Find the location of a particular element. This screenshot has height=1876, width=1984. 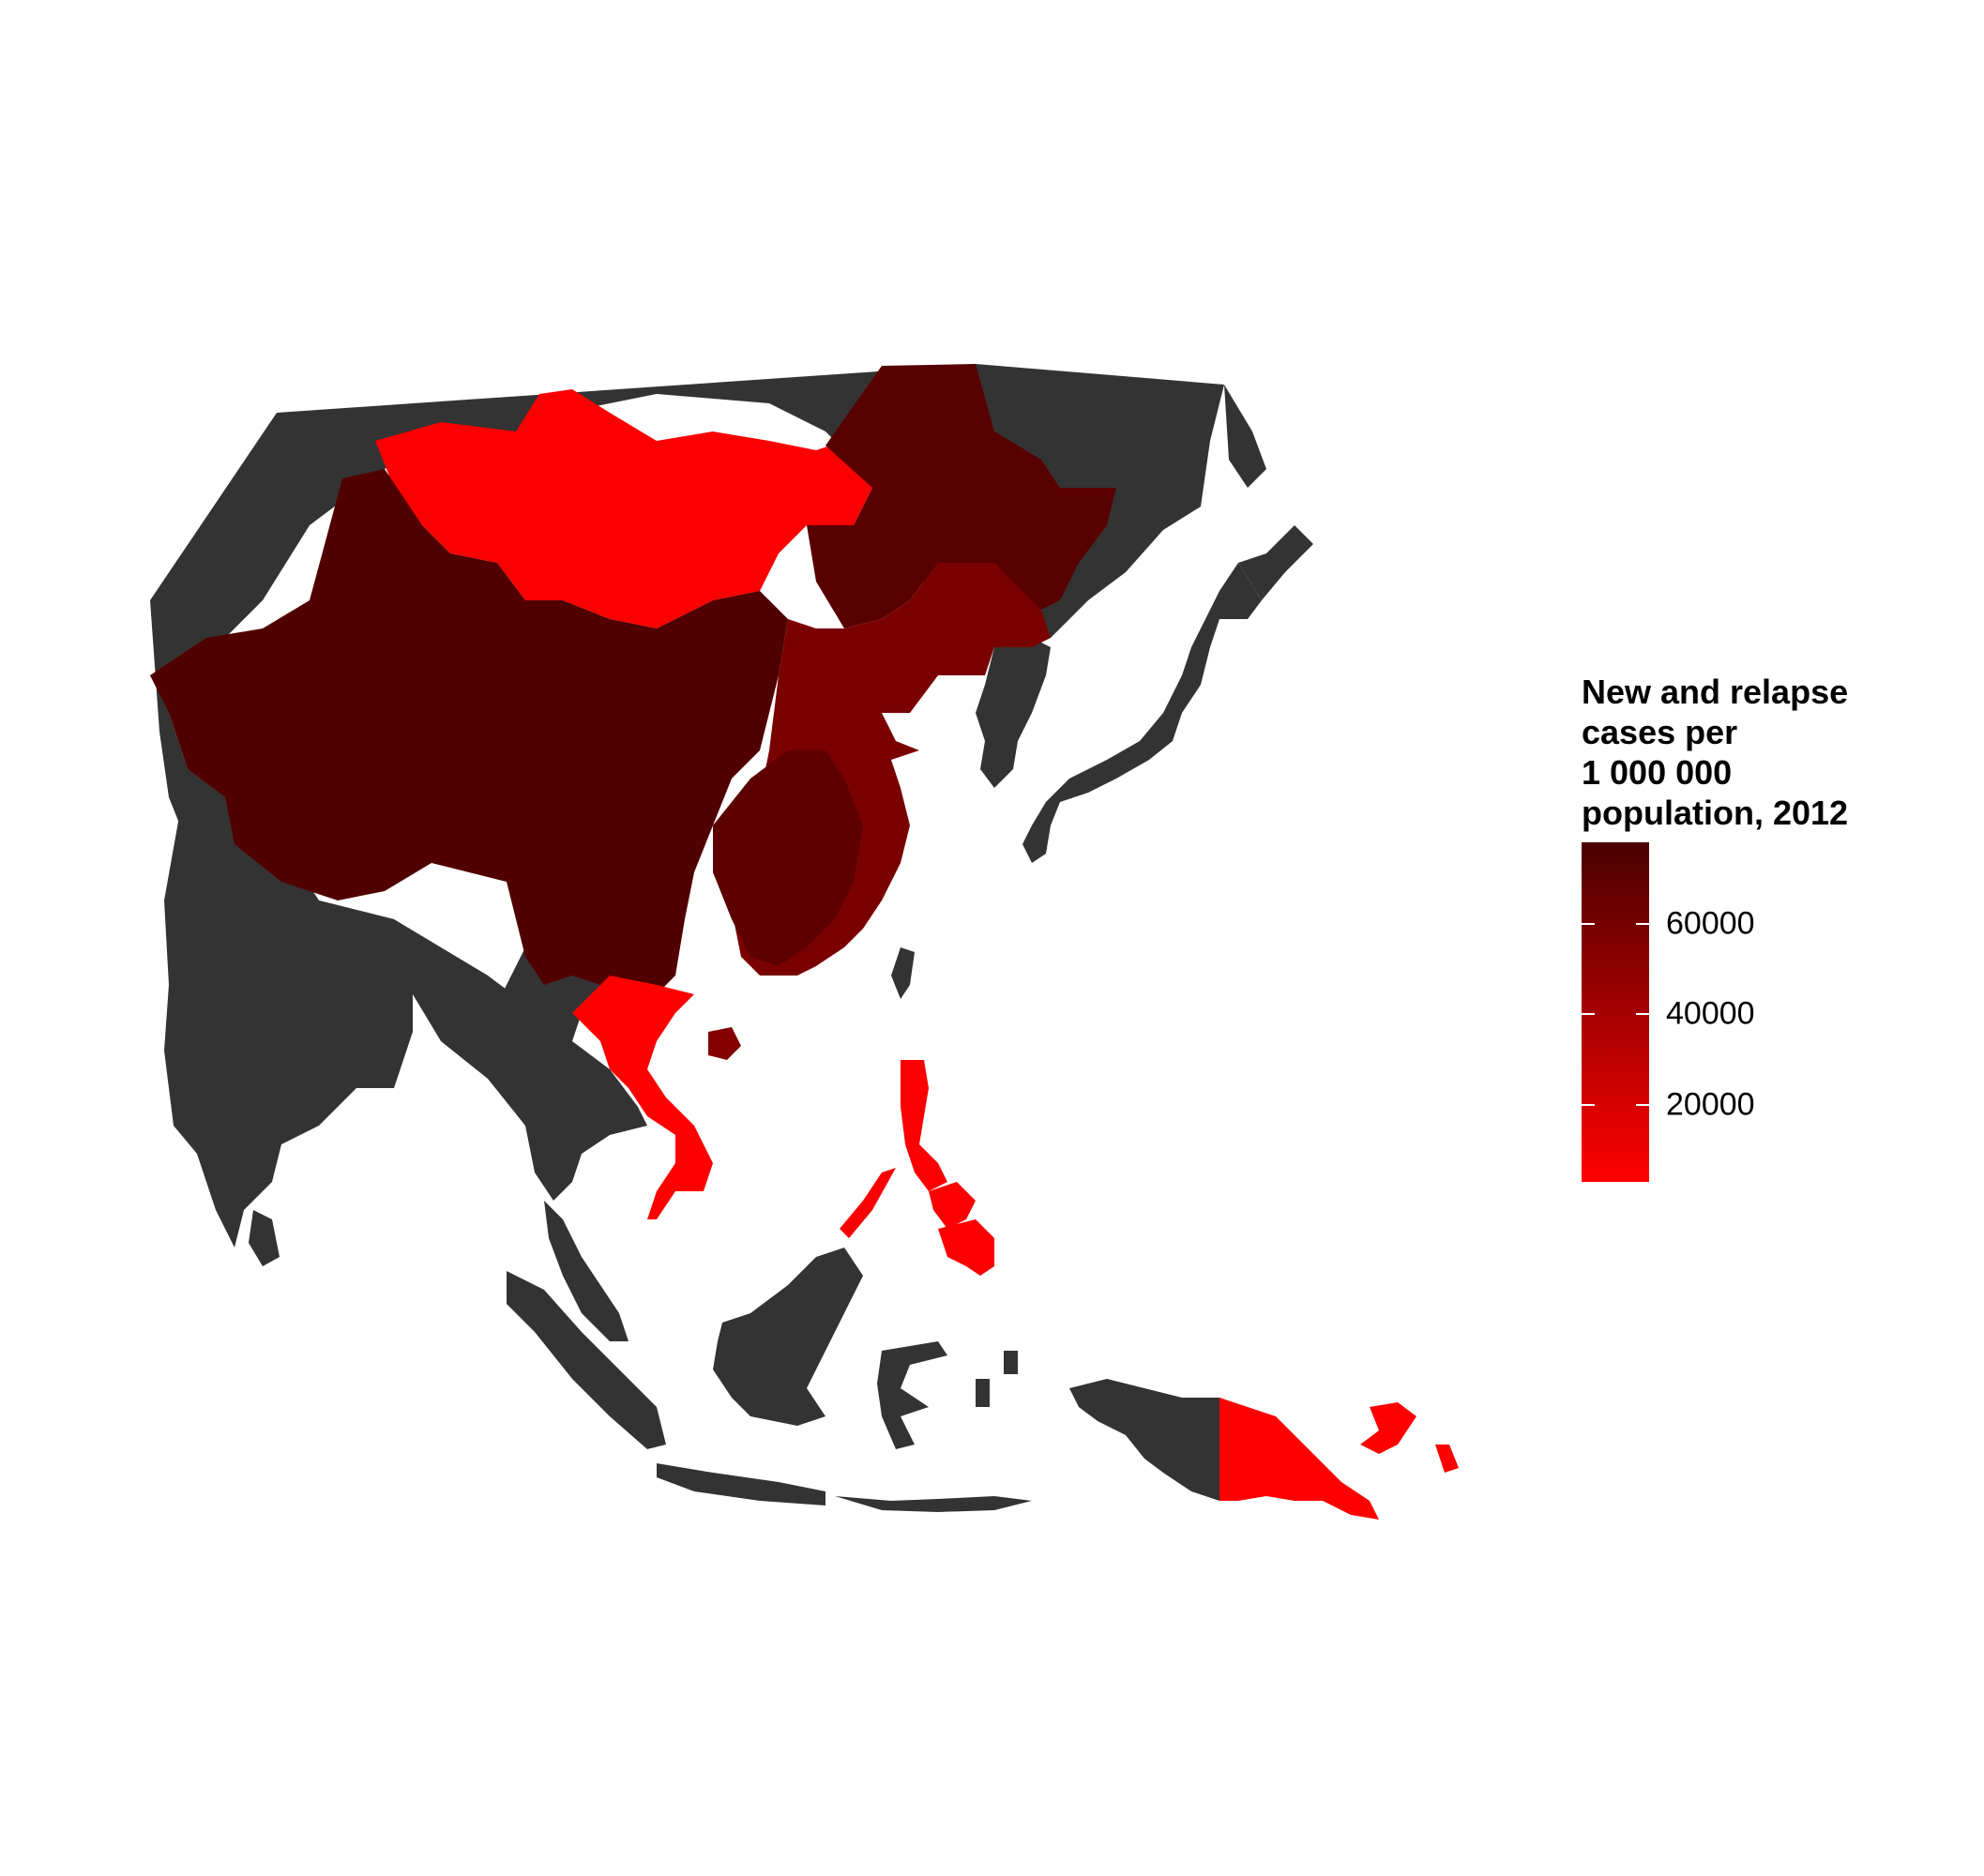

region-sulawesi is located at coordinates (912, 1395).